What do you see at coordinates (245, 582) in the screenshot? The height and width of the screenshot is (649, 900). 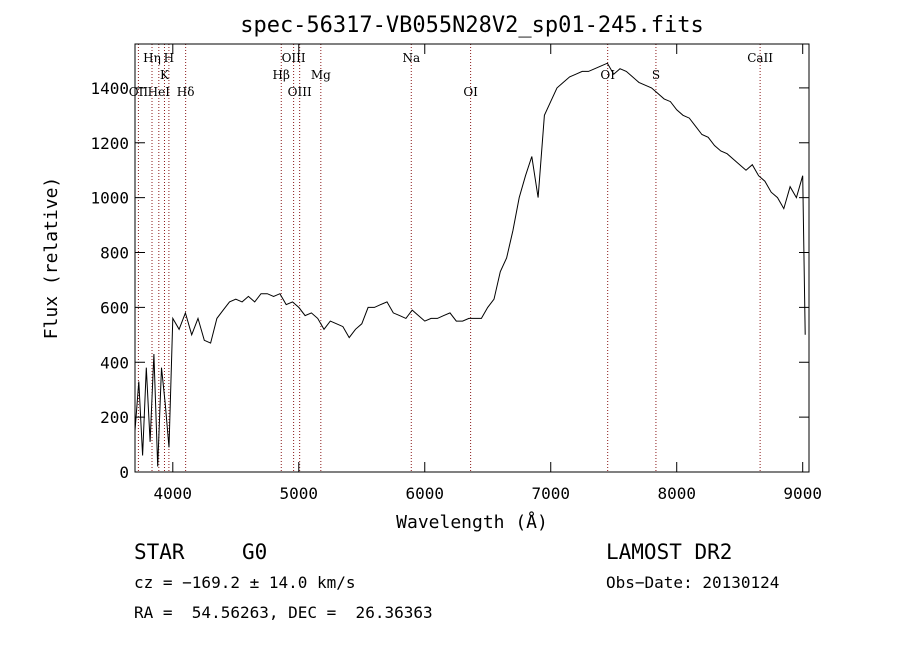 I see `redshift-info: cz = −169.2 ± 14.0 km/s` at bounding box center [245, 582].